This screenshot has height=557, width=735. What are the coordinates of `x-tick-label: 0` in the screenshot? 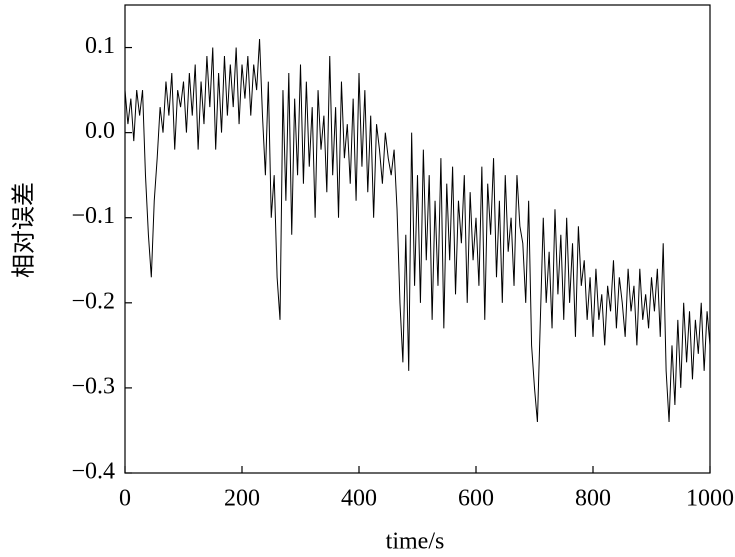 It's located at (125, 499).